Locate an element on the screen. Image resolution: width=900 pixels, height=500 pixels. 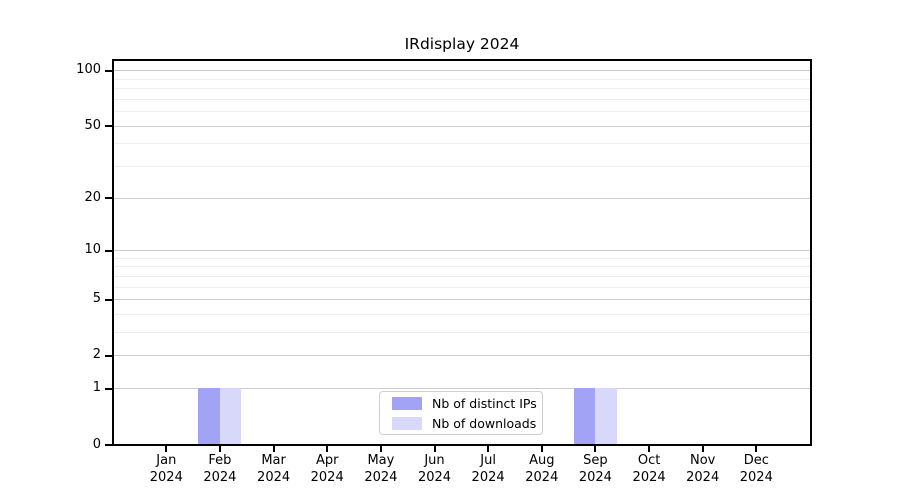
y-tick-label: 1 is located at coordinates (96, 388).